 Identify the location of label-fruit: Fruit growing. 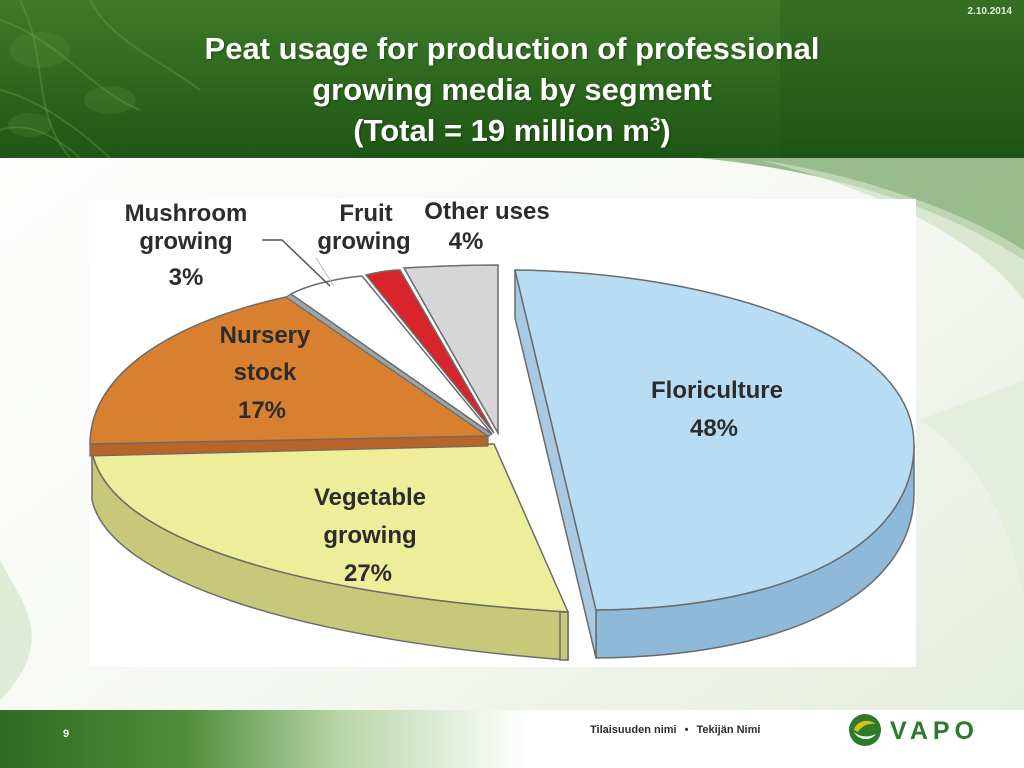
(363, 227).